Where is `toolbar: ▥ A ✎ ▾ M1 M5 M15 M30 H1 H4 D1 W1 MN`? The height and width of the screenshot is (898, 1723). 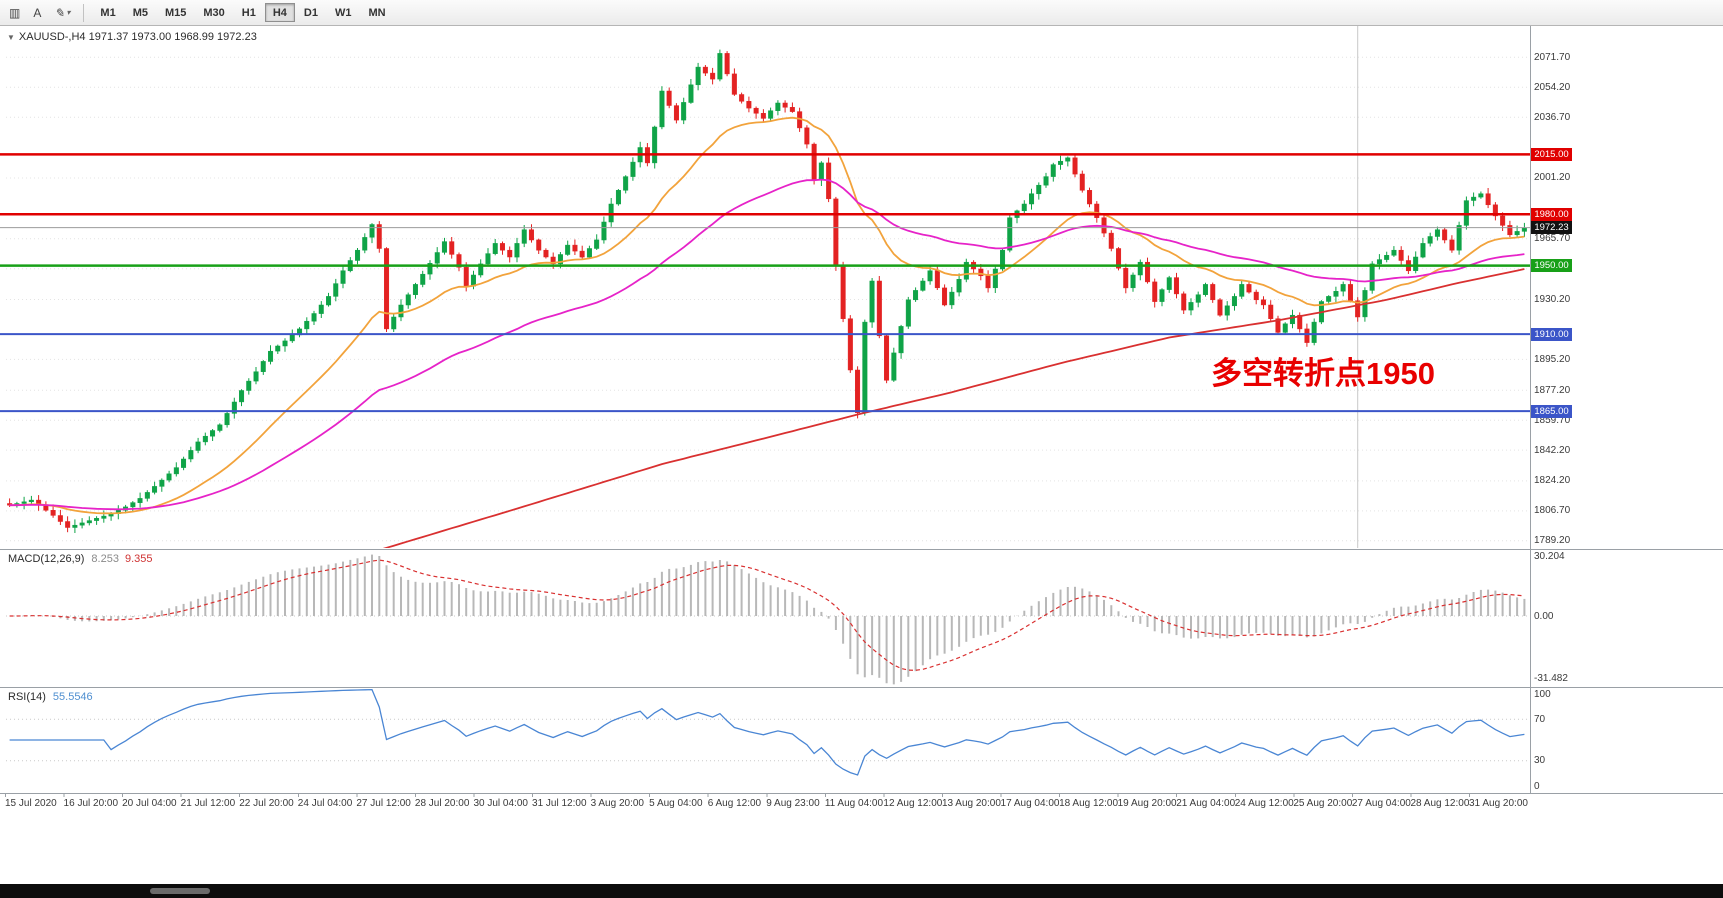
toolbar: ▥ A ✎ ▾ M1 M5 M15 M30 H1 H4 D1 W1 MN is located at coordinates (861, 13).